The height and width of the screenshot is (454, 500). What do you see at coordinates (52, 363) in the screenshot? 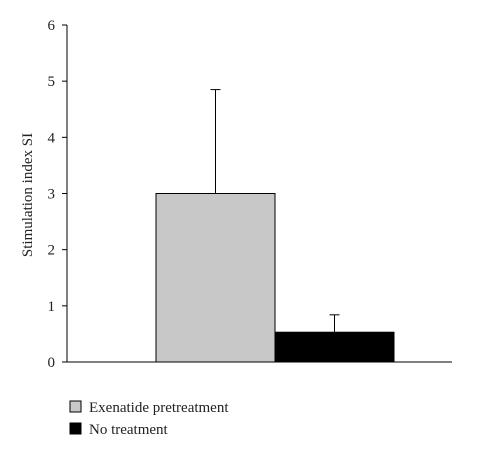
I see `y-tick-label: 0` at bounding box center [52, 363].